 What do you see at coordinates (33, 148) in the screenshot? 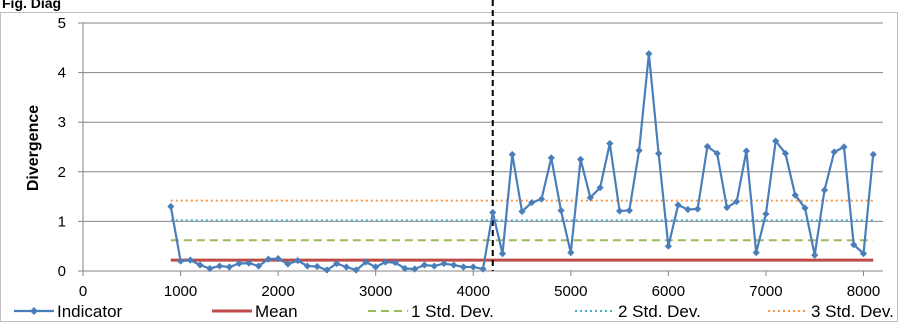
I see `y-axis-title: Divergence` at bounding box center [33, 148].